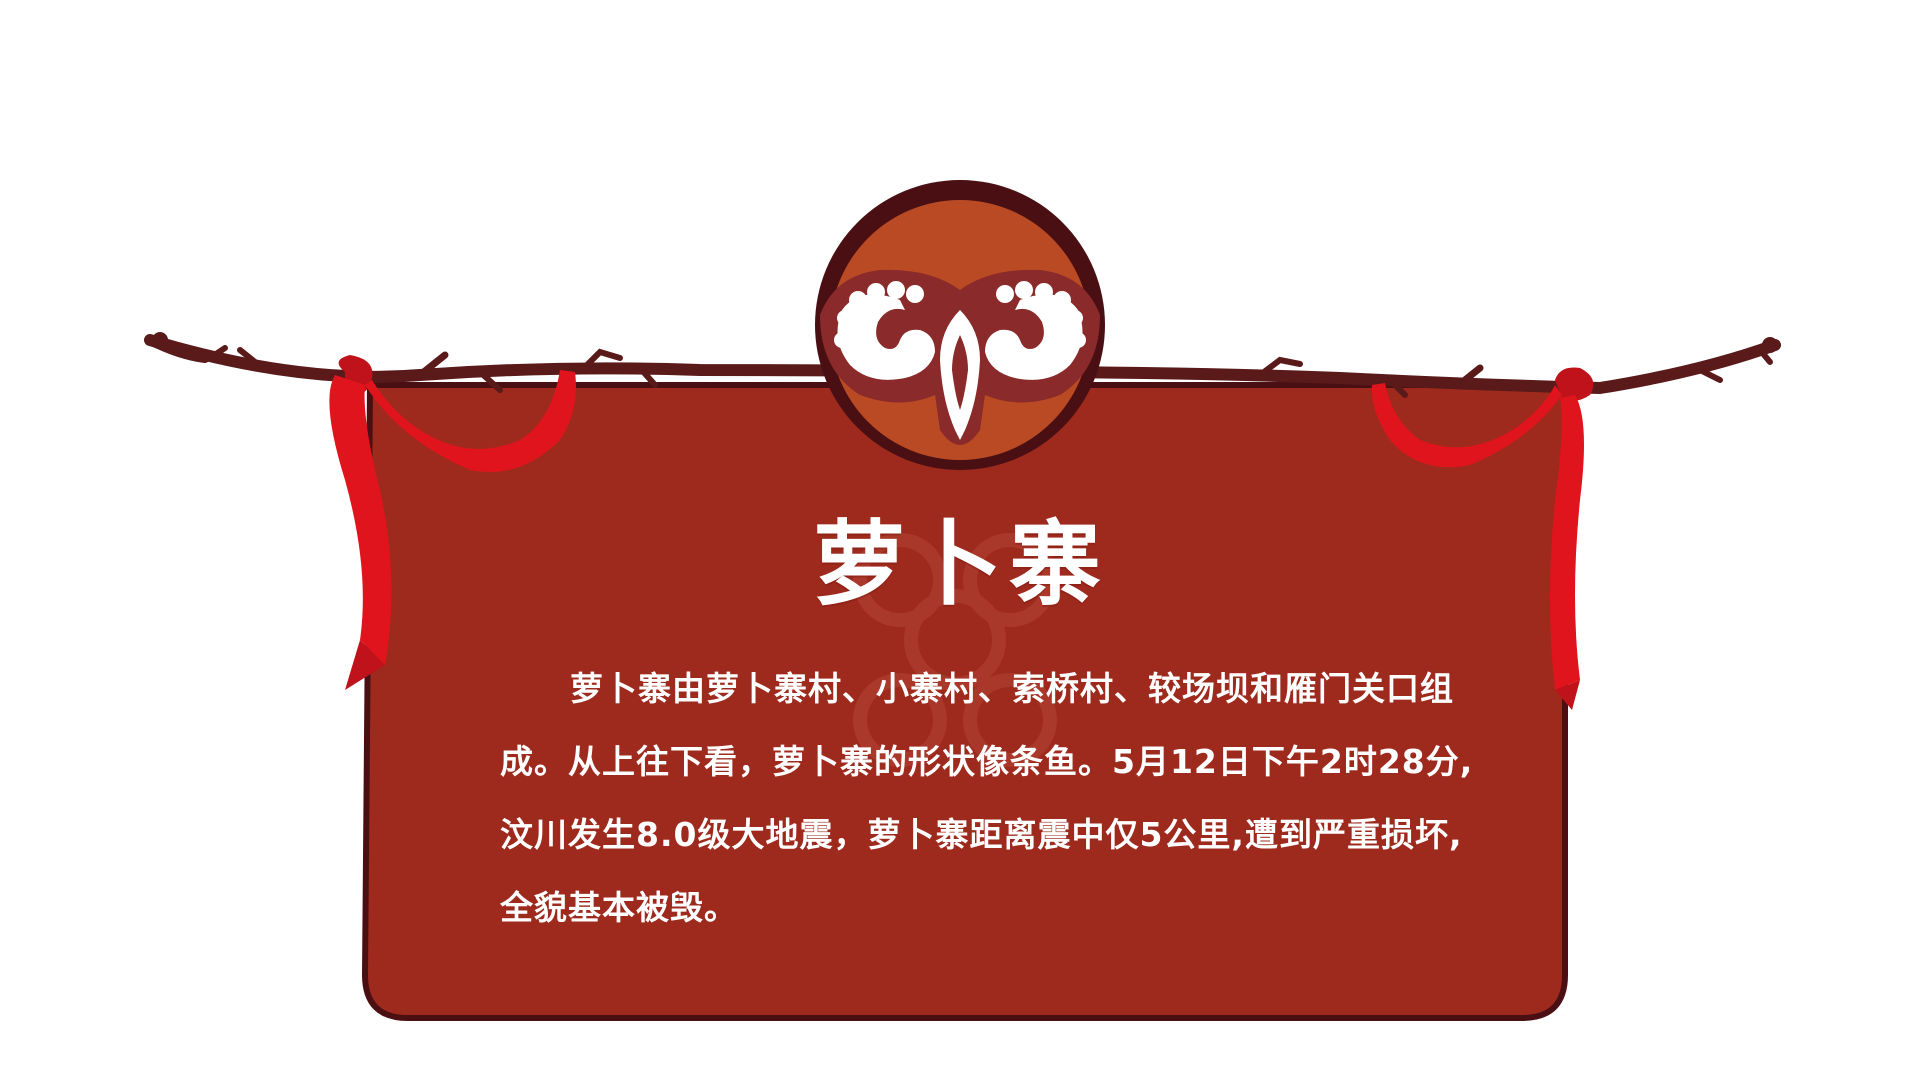 The height and width of the screenshot is (1080, 1920). What do you see at coordinates (452, 522) in the screenshot?
I see `red-ribbon-left` at bounding box center [452, 522].